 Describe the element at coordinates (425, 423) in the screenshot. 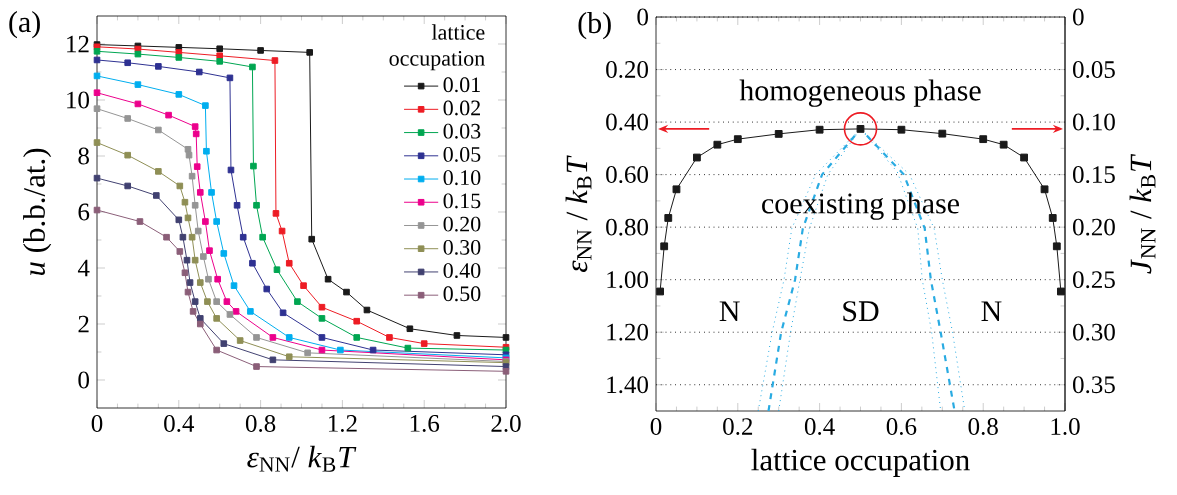

I see `x-tick-label: 1.6` at that location.